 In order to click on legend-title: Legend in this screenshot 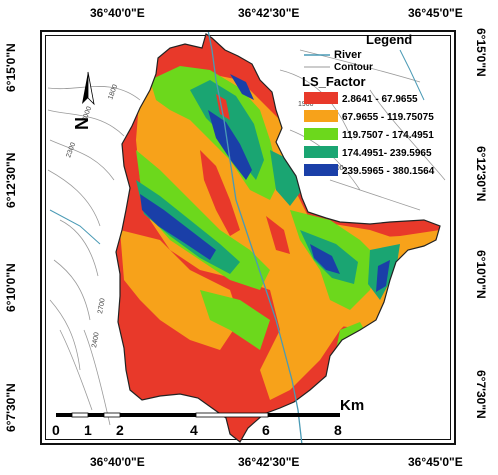, I will do `click(389, 39)`.